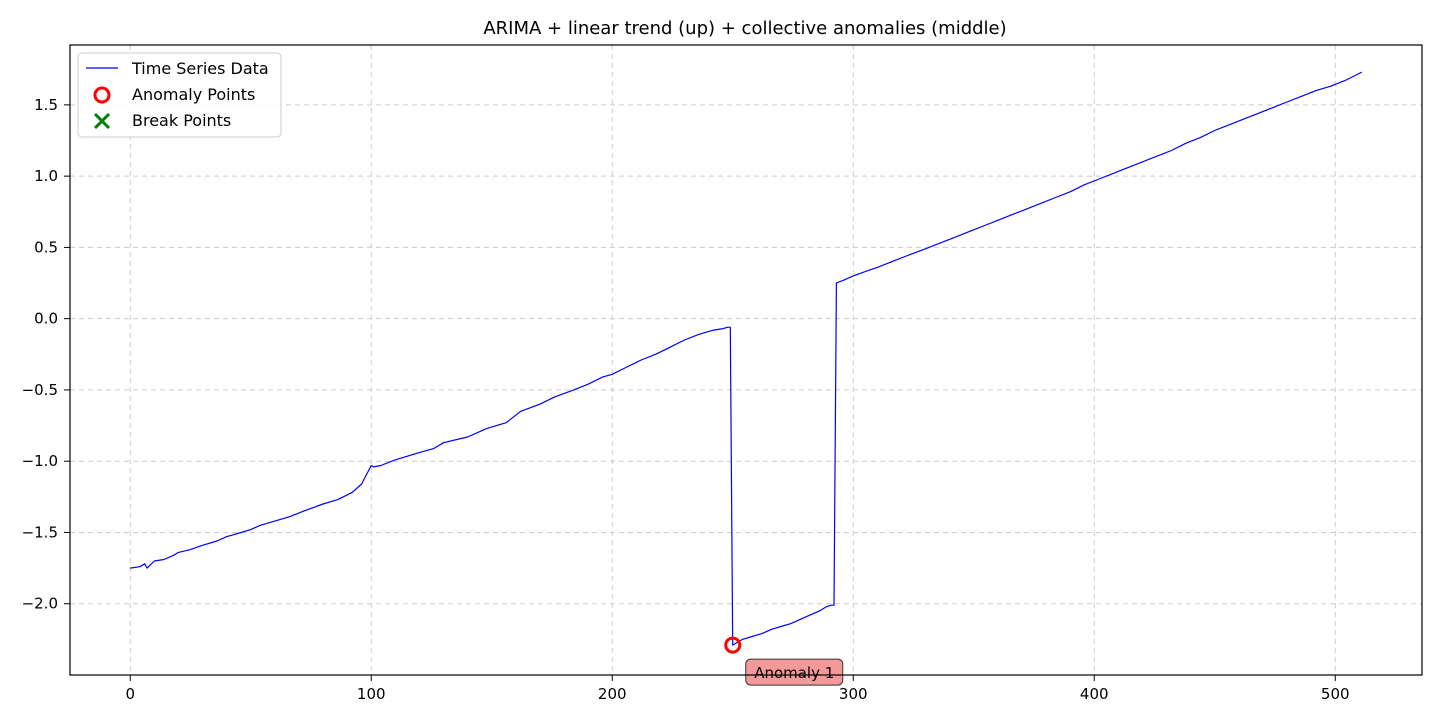 Image resolution: width=1440 pixels, height=724 pixels. Describe the element at coordinates (46, 354) in the screenshot. I see `y-axis: −2.0 −1.5 −1.0 −0.5 0.0 0.5 1.0 1.5` at that location.